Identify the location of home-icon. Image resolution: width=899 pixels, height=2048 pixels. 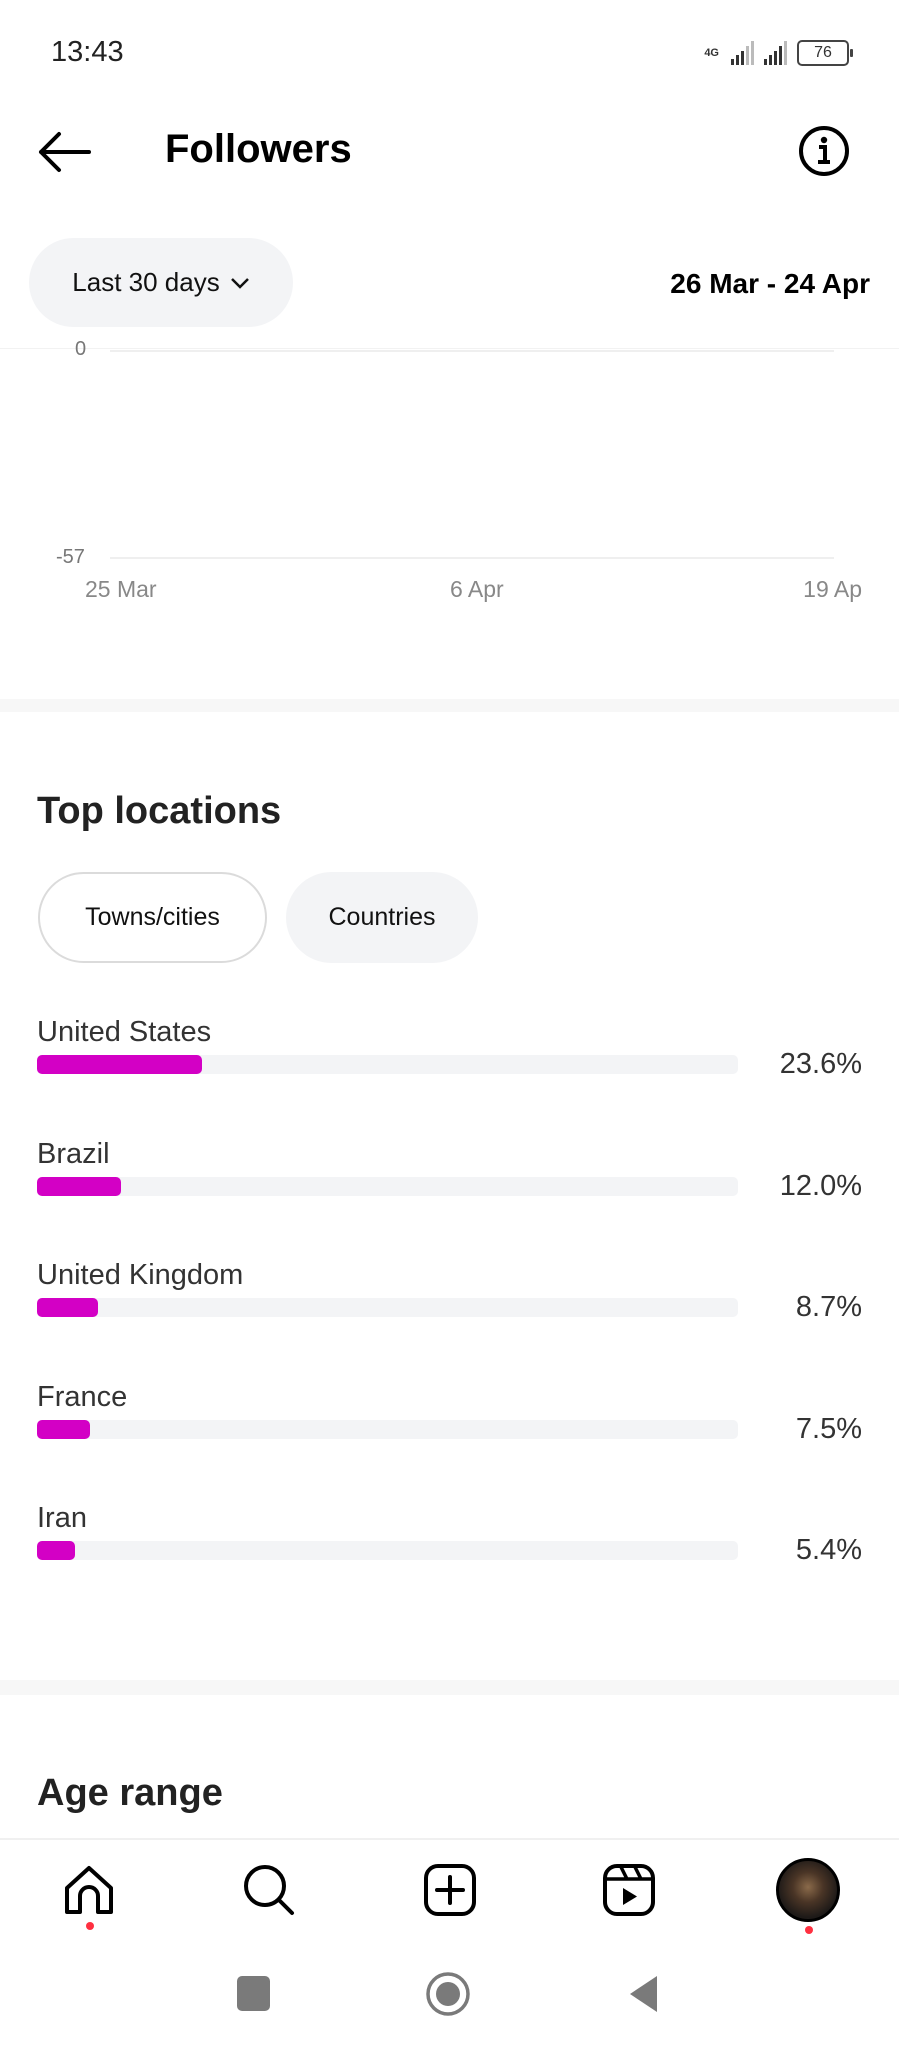
(89, 1890).